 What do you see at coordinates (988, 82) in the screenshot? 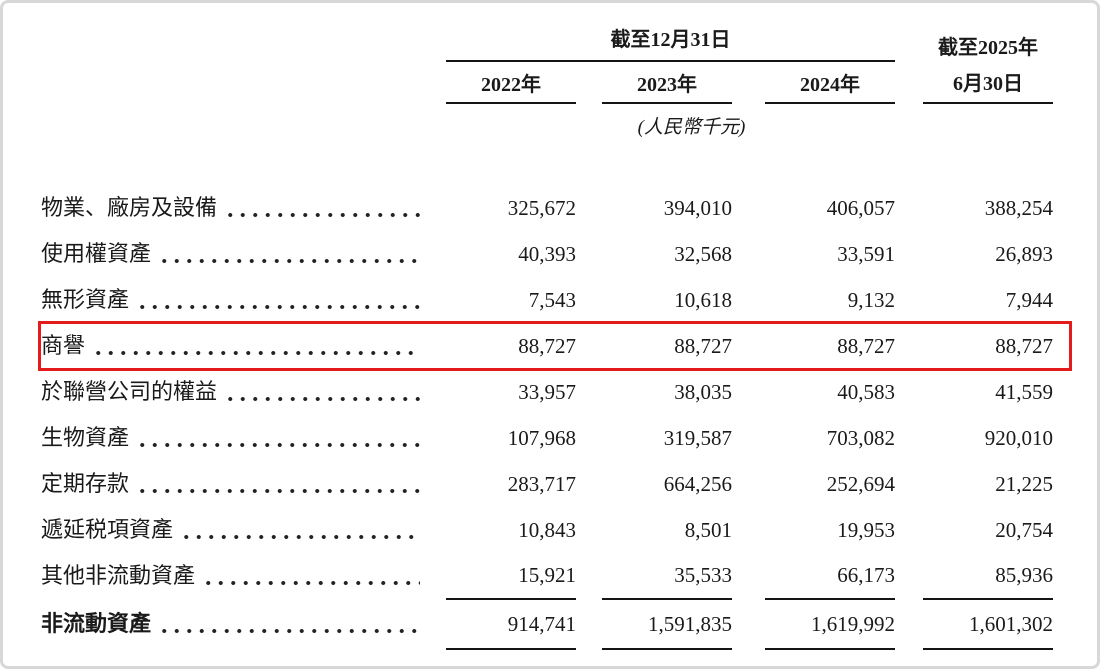
I see `header-period-2025-line2: 6月30日` at bounding box center [988, 82].